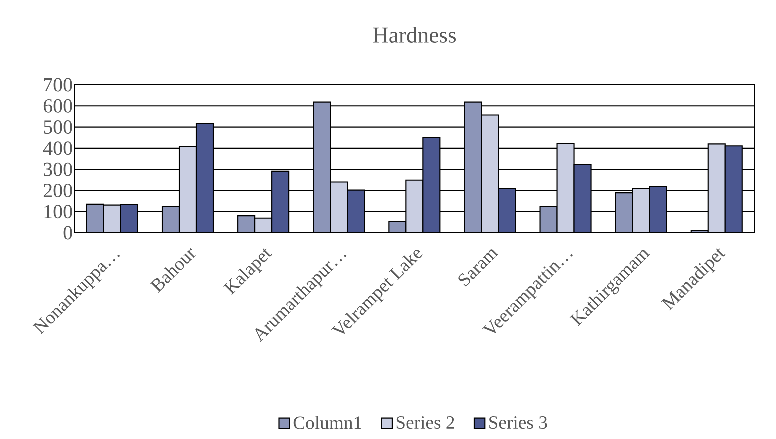 Image resolution: width=776 pixels, height=439 pixels. What do you see at coordinates (58, 191) in the screenshot?
I see `y-tick-label: 200` at bounding box center [58, 191].